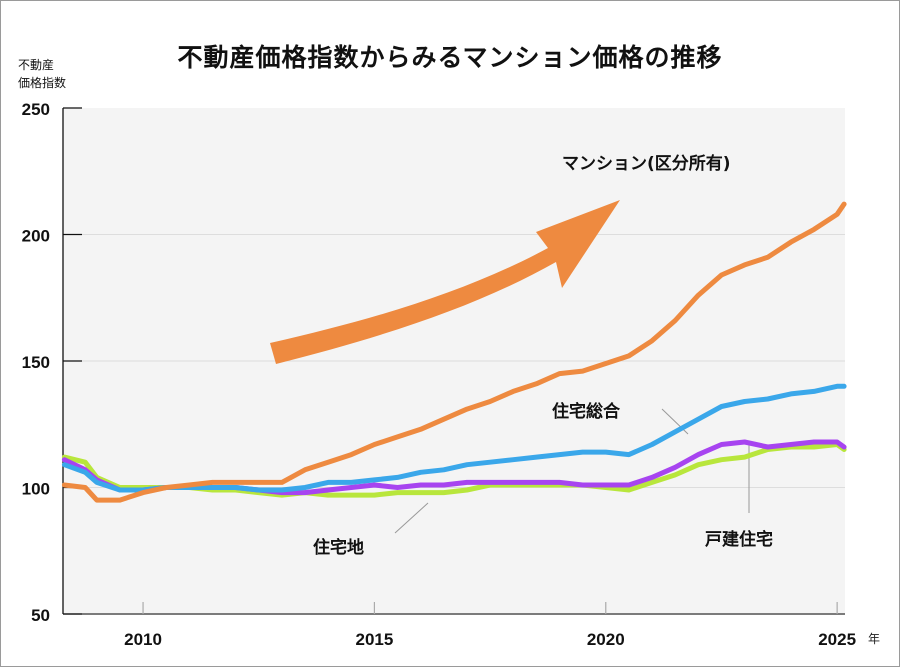 The height and width of the screenshot is (667, 900). I want to click on annotation-mansion: マンション(区分所有), so click(646, 163).